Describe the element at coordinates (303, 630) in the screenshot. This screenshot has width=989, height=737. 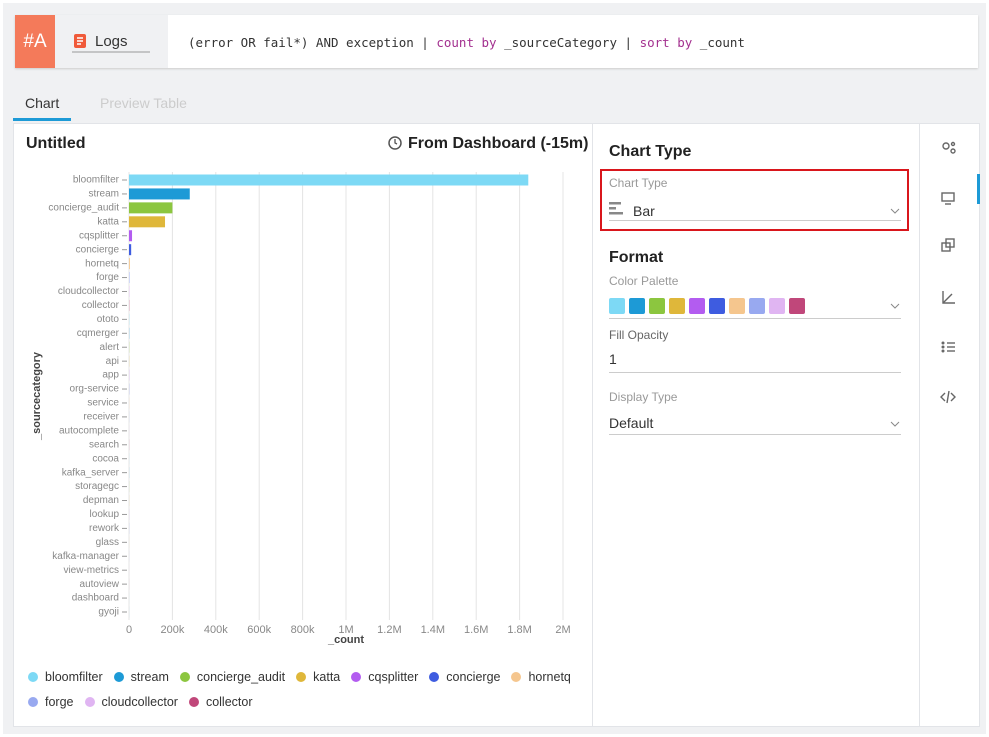
I see `x-tick-label: 800k` at that location.